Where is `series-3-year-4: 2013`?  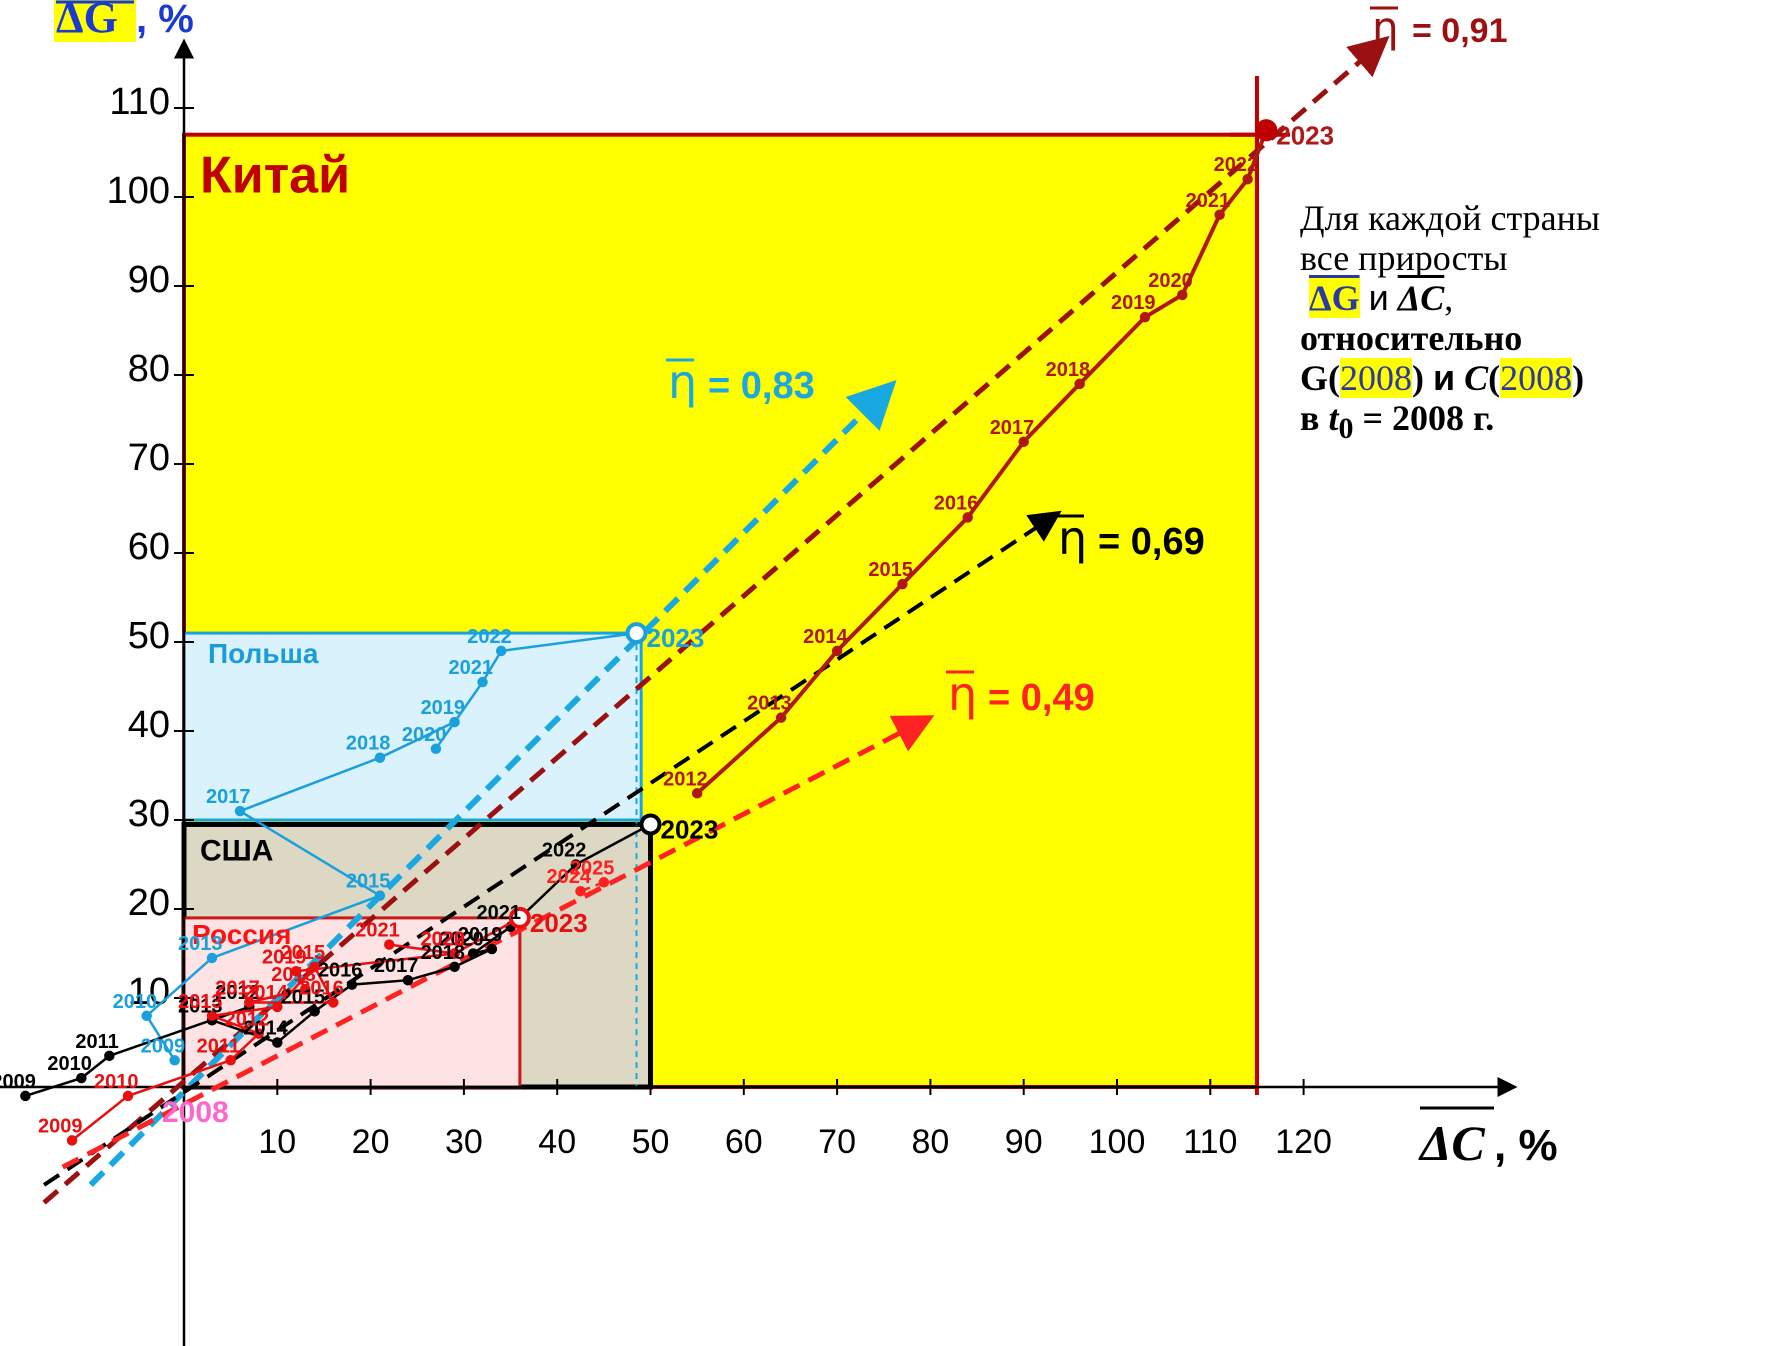 series-3-year-4: 2013 is located at coordinates (200, 1002).